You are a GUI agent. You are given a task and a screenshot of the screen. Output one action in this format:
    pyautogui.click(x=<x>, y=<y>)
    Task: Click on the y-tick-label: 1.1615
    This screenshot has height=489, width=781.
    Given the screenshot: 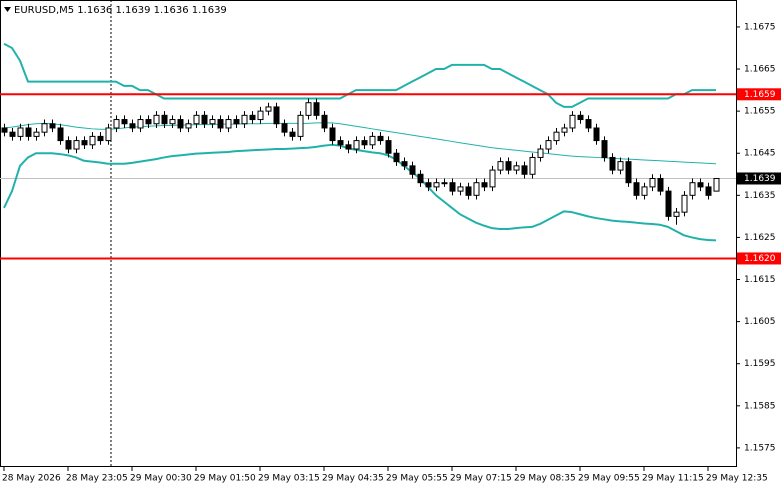 What is the action you would take?
    pyautogui.click(x=760, y=280)
    